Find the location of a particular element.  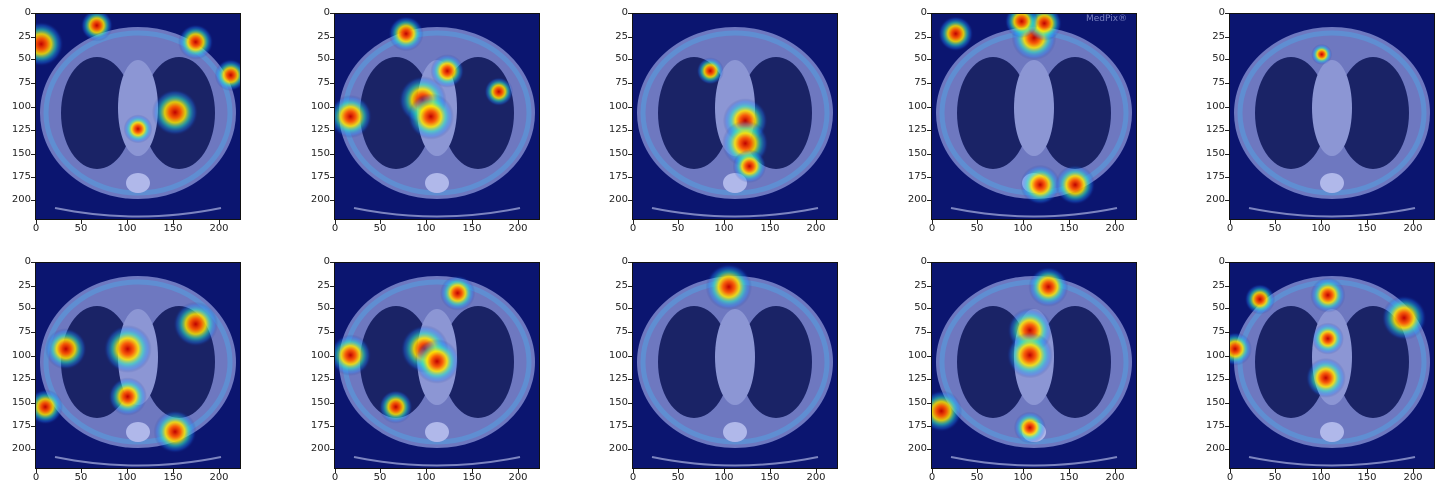

right-lung is located at coordinates (776, 362).